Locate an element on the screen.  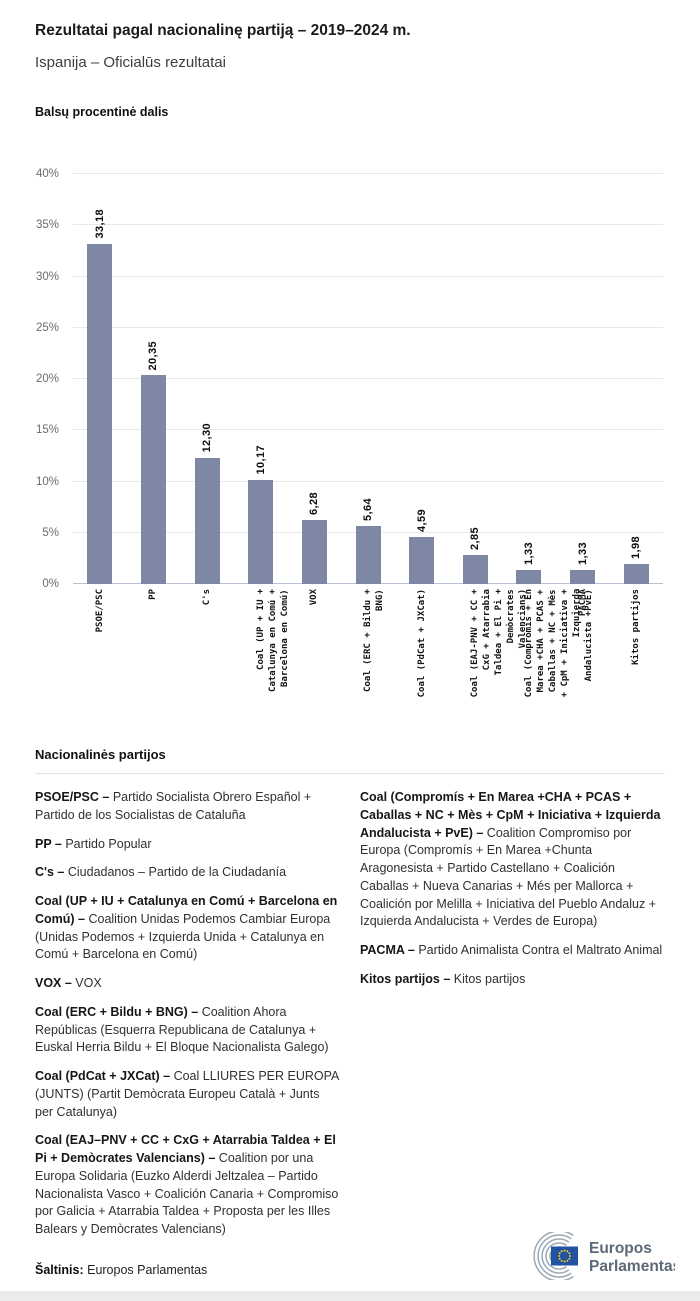
legend-entry-term: PACMA – is located at coordinates (387, 950).